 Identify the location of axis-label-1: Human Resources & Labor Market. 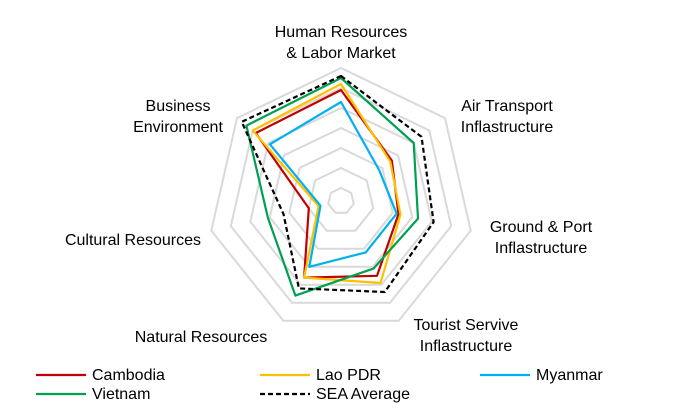
(341, 43).